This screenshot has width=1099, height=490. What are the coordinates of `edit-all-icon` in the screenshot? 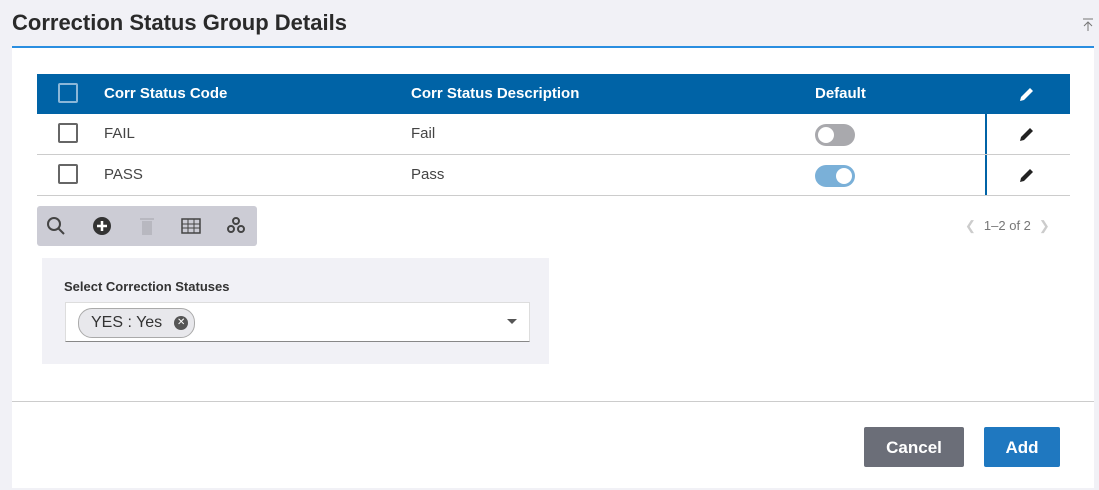 It's located at (1027, 94).